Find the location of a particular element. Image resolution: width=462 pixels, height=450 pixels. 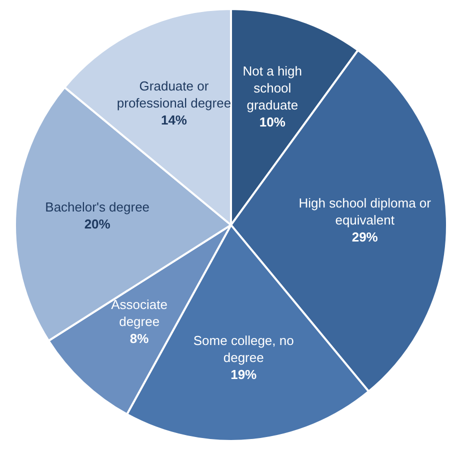

data-label: 10% is located at coordinates (272, 122).